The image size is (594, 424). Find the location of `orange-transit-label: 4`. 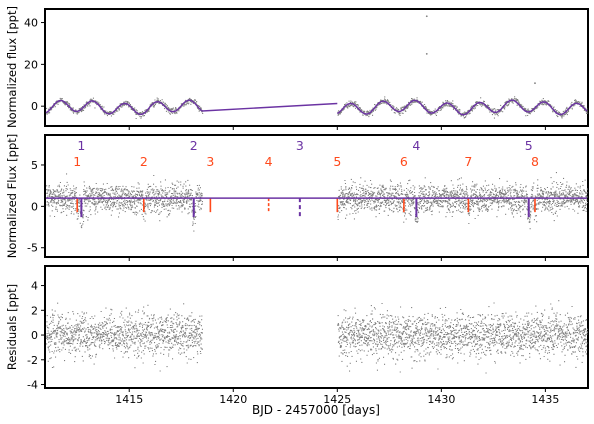

orange-transit-label: 4 is located at coordinates (269, 161).